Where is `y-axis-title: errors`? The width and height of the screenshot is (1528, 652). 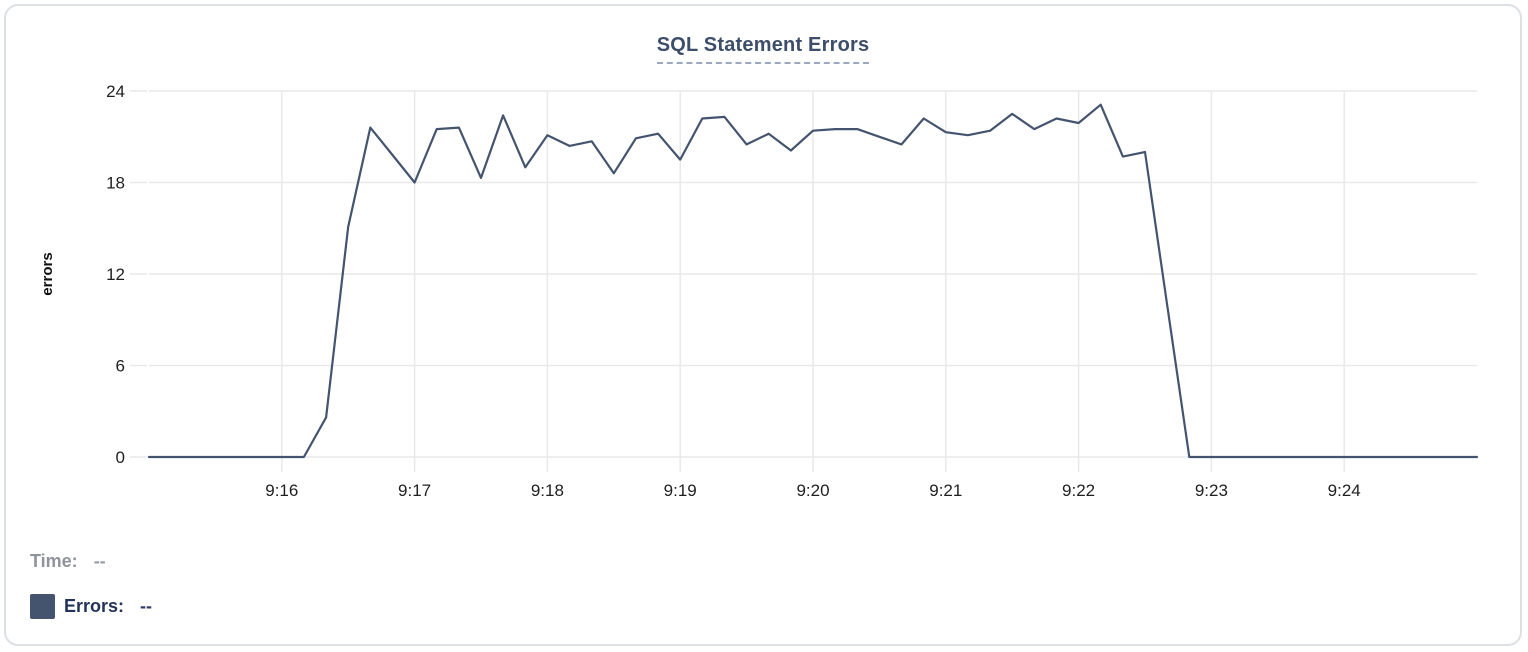 y-axis-title: errors is located at coordinates (47, 273).